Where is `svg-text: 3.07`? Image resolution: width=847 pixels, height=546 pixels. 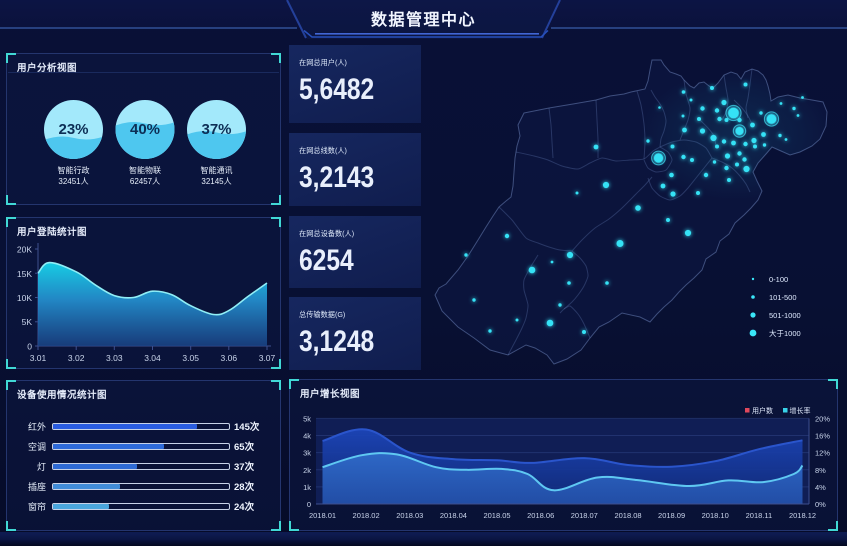 svg-text: 3.07 is located at coordinates (267, 358).